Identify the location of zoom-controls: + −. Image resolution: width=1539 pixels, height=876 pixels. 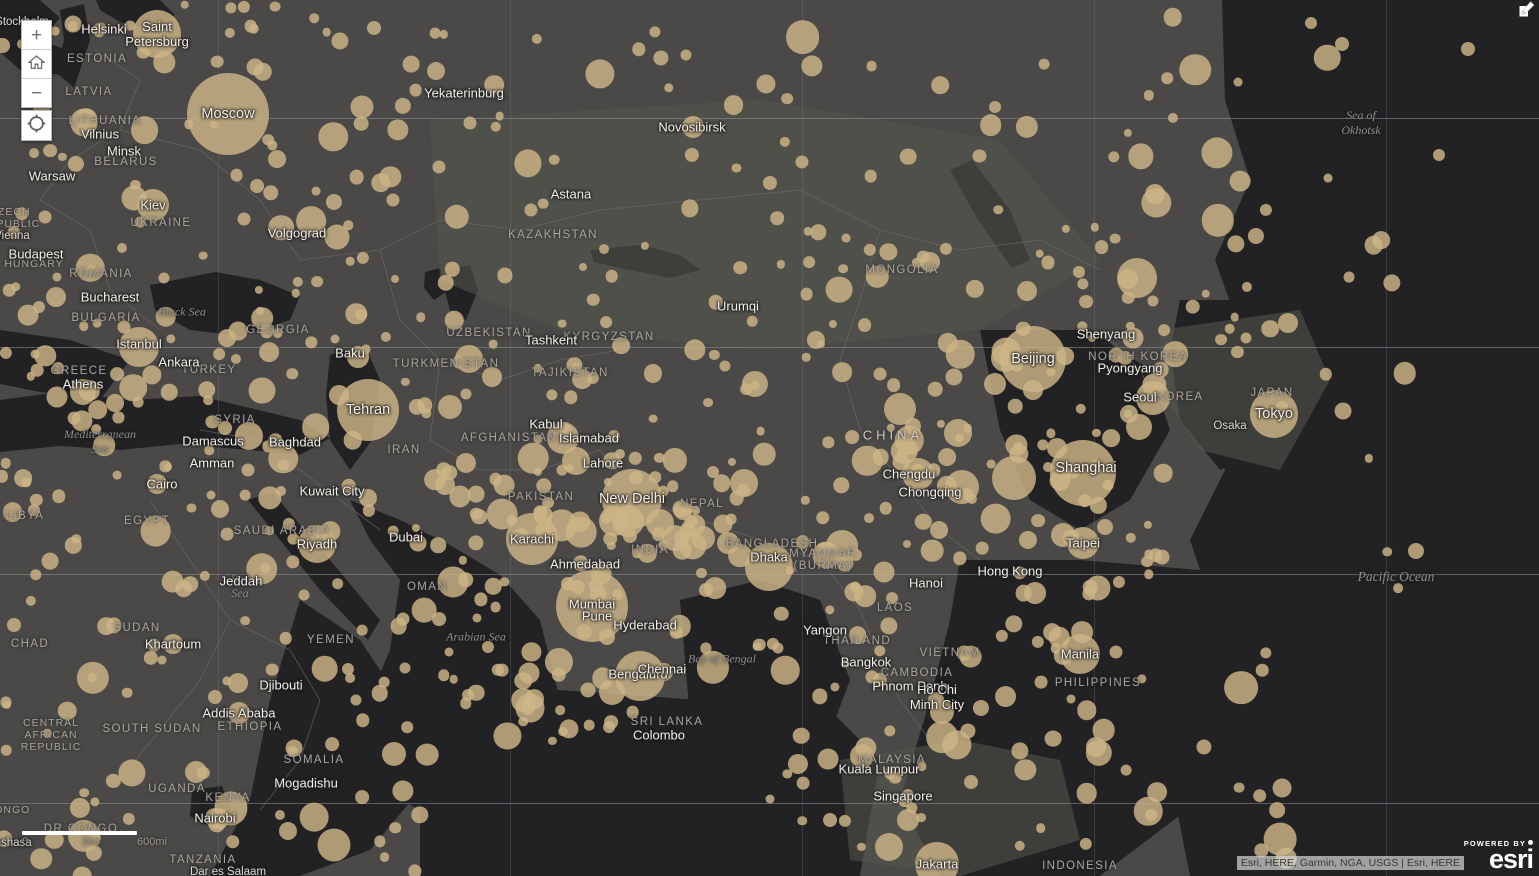
(36, 64).